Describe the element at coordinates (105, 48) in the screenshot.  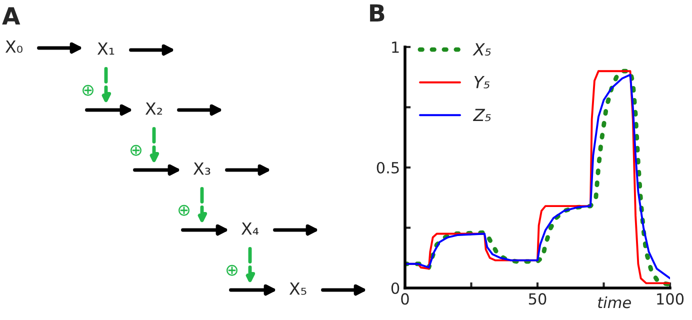
I see `text: X₁` at that location.